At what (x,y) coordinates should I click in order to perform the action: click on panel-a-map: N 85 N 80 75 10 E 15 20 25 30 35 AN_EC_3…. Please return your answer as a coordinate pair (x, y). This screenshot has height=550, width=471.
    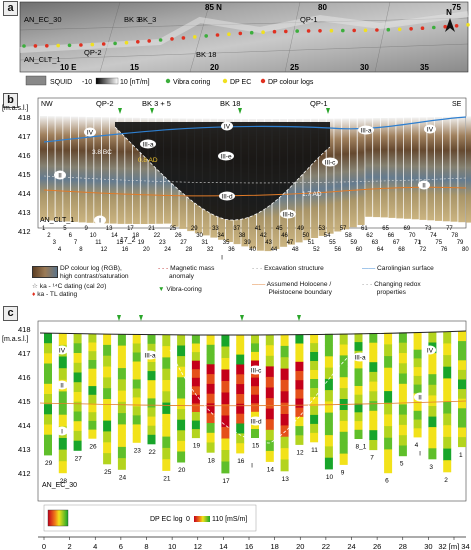
    Looking at the image, I should click on (244, 43).